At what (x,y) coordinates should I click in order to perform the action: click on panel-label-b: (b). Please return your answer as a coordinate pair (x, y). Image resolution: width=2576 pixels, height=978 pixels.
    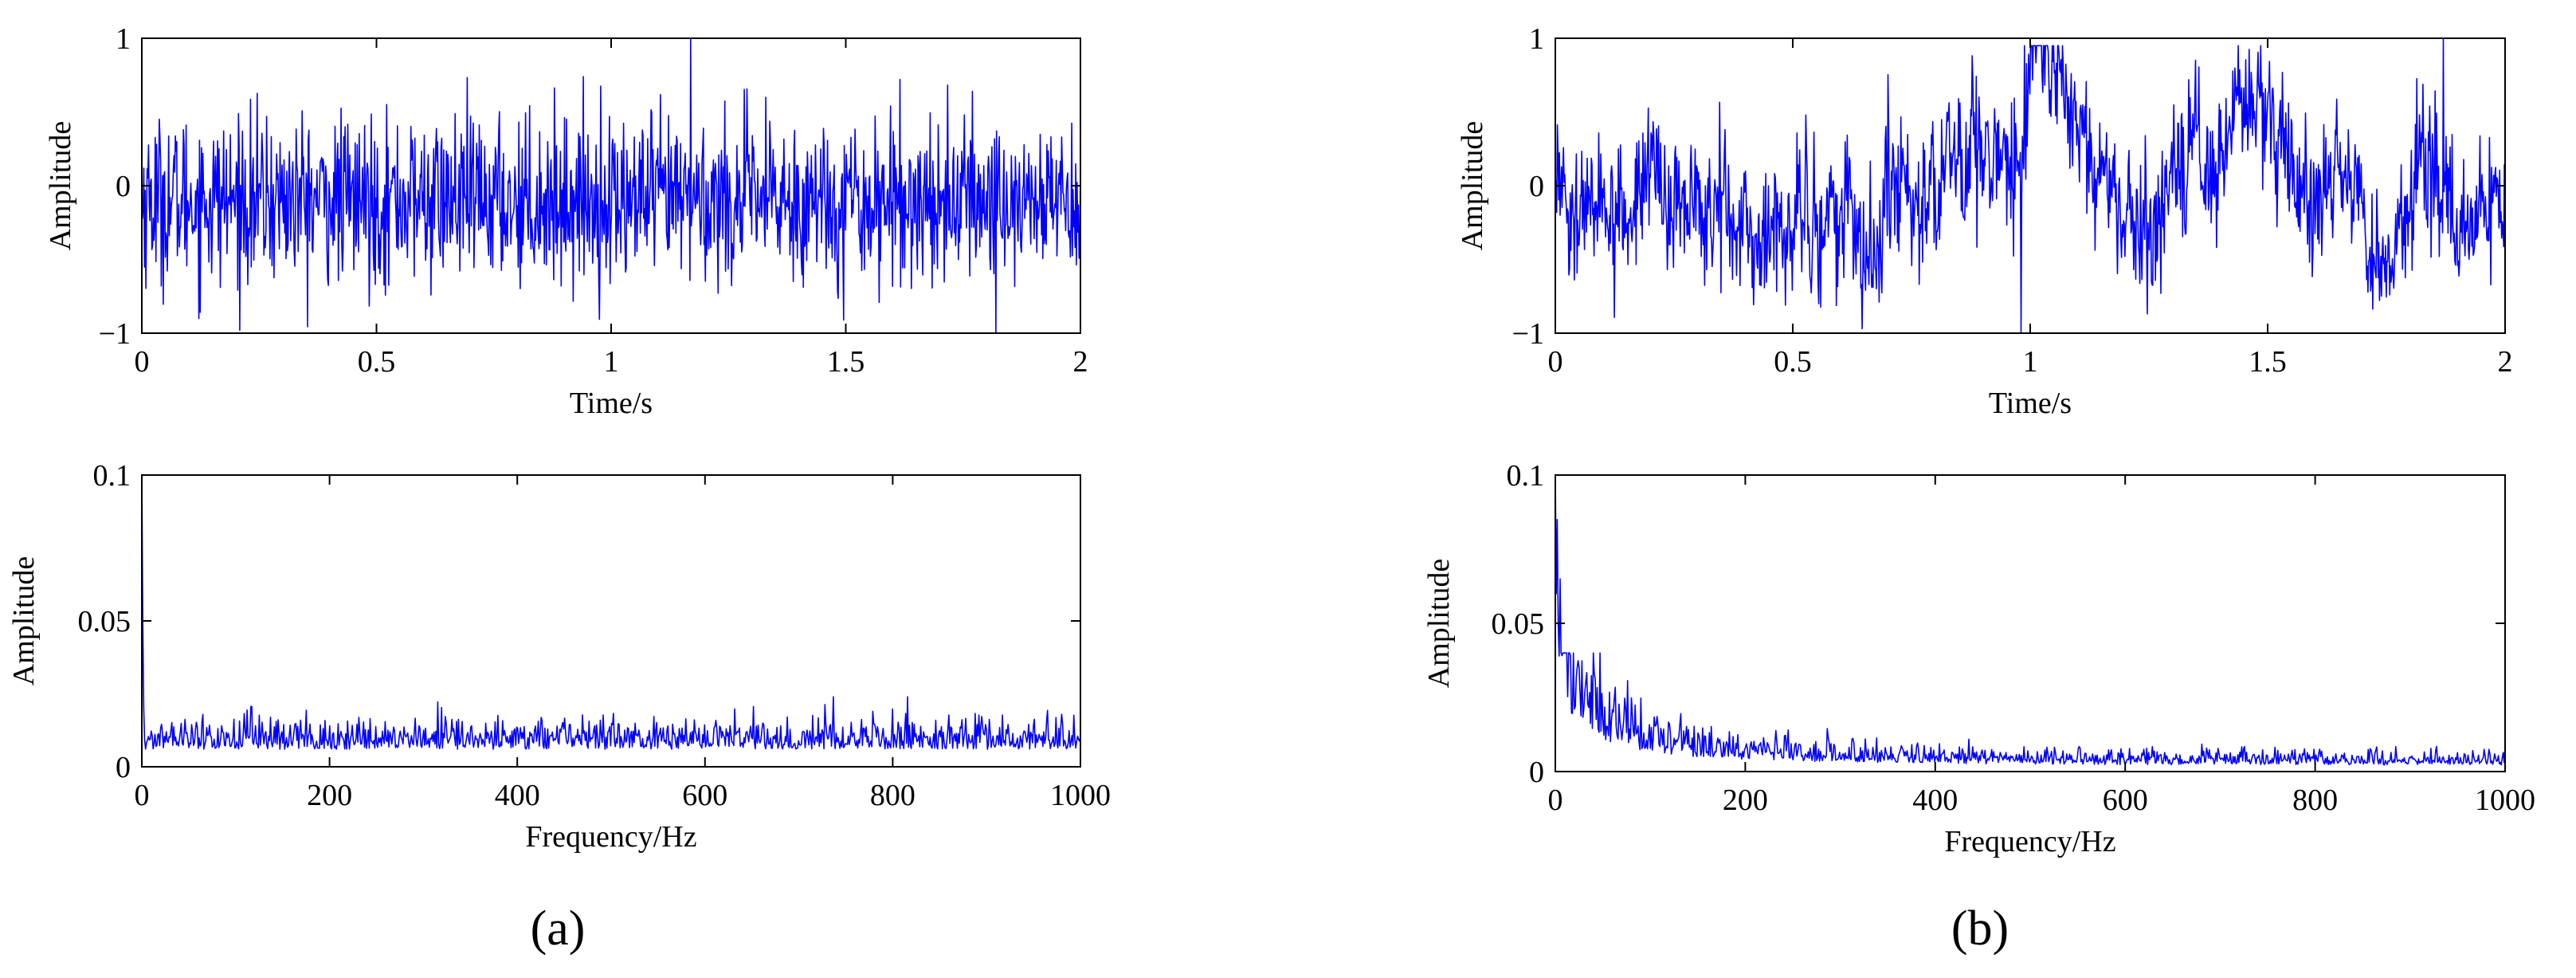
    Looking at the image, I should click on (1980, 929).